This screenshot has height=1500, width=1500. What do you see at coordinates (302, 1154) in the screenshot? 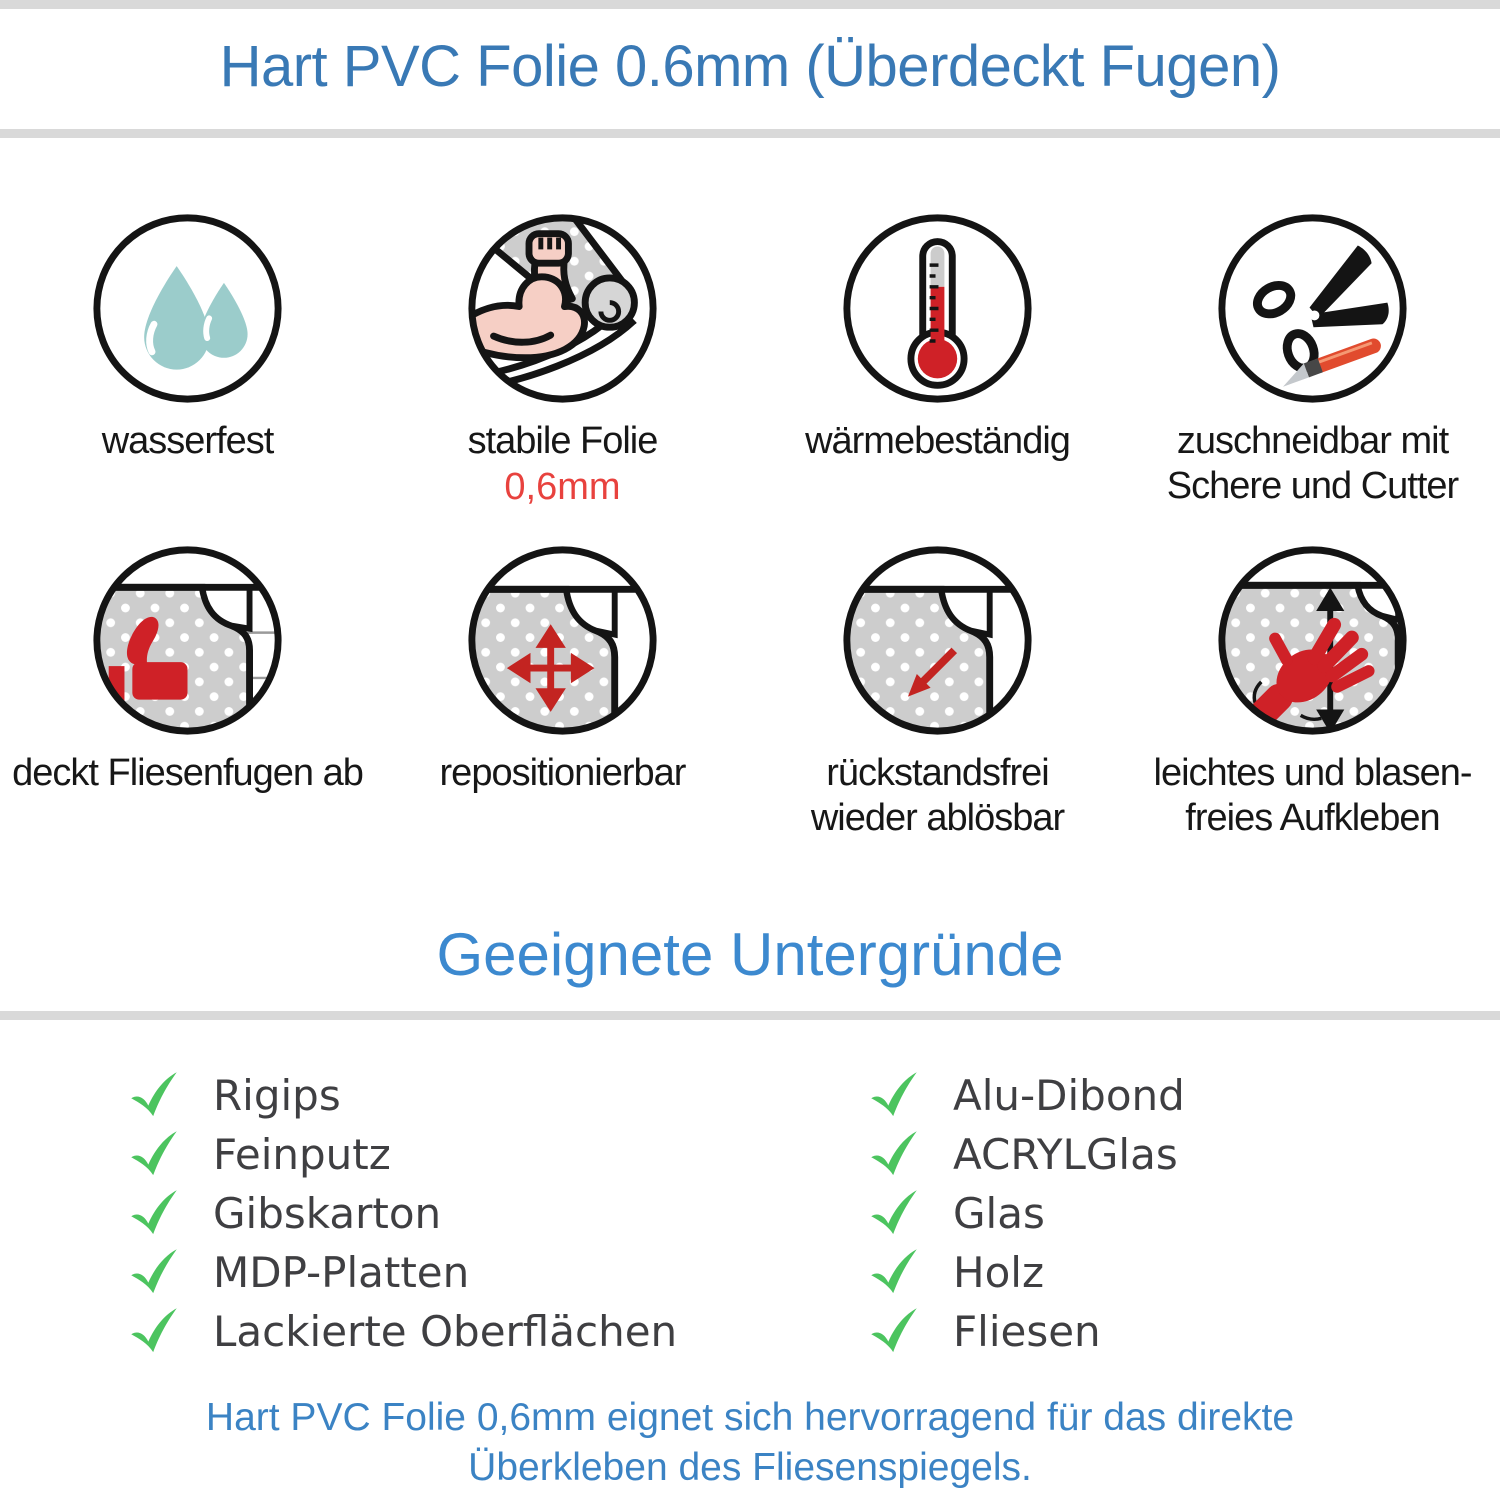
I see `substrate-label: Feinputz` at bounding box center [302, 1154].